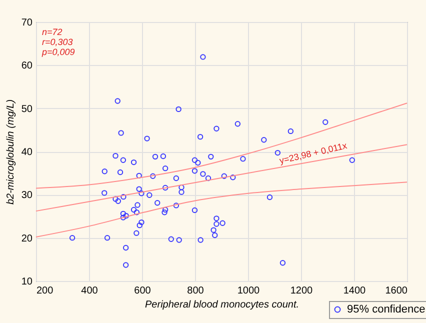  What do you see at coordinates (354, 291) in the screenshot?
I see `x-tick-label: 1400` at bounding box center [354, 291].